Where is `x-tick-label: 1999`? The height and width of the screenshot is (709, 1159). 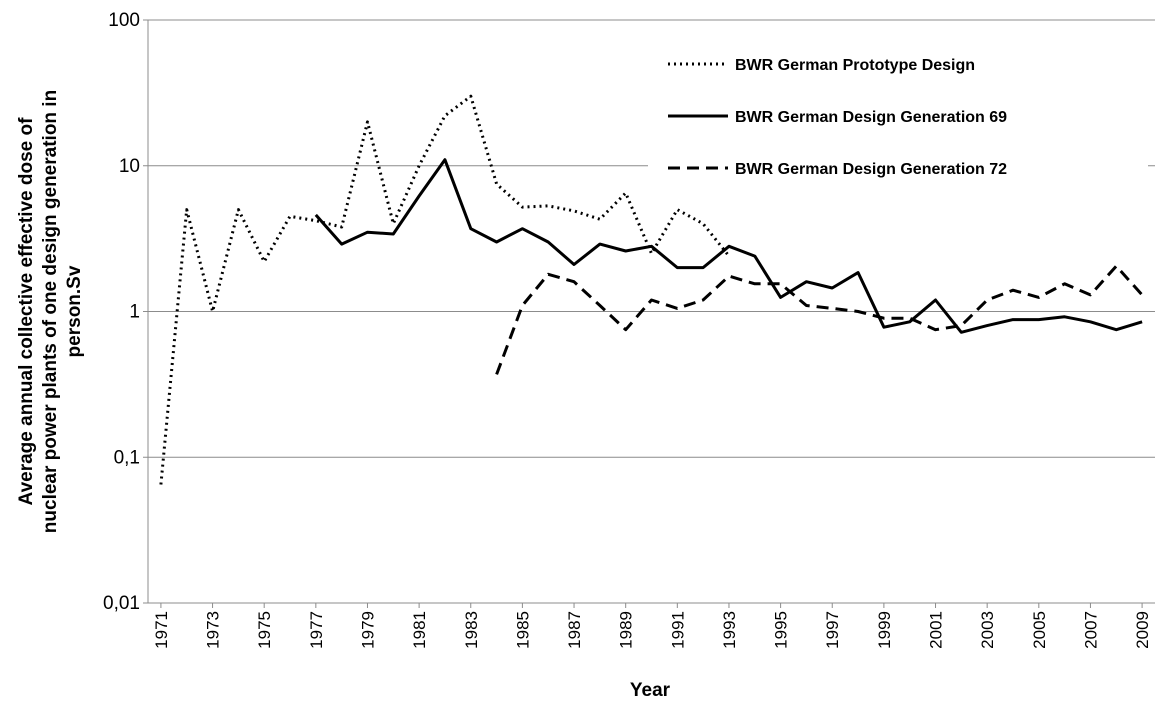 x-tick-label: 1999 is located at coordinates (884, 630).